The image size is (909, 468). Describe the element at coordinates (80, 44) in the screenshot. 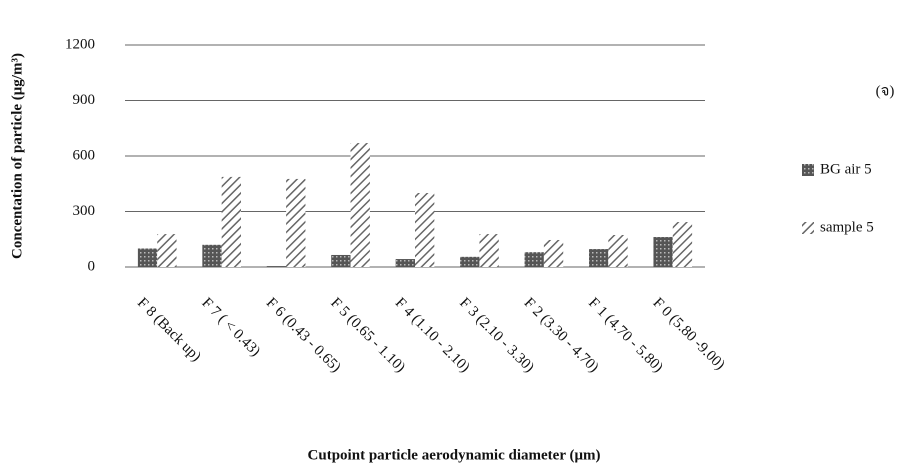

I see `y-tick-label: 1200` at that location.